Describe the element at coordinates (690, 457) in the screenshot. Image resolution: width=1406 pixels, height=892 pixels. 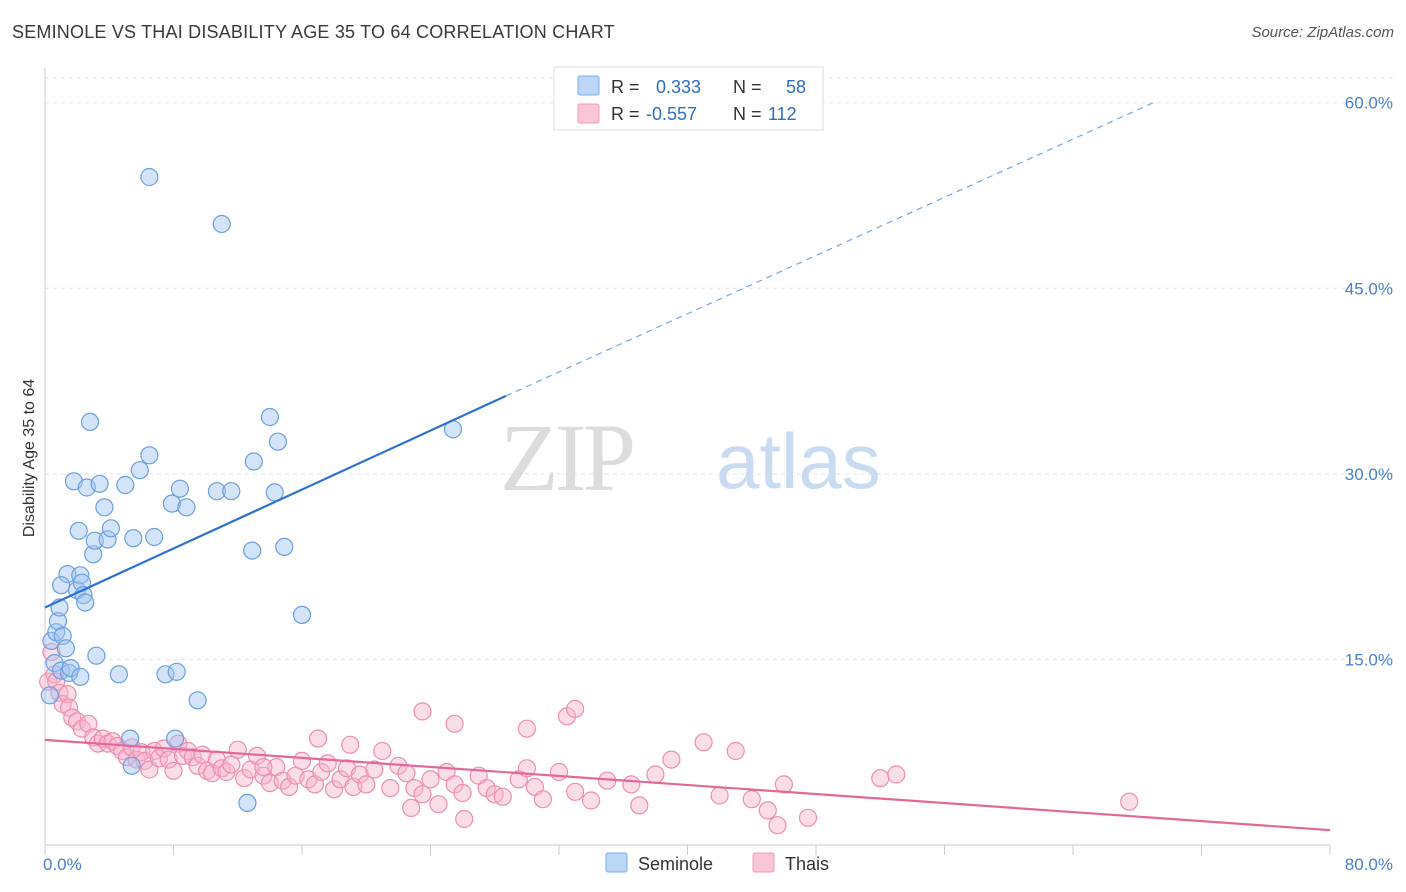
I see `watermark: ZIP atlas` at that location.